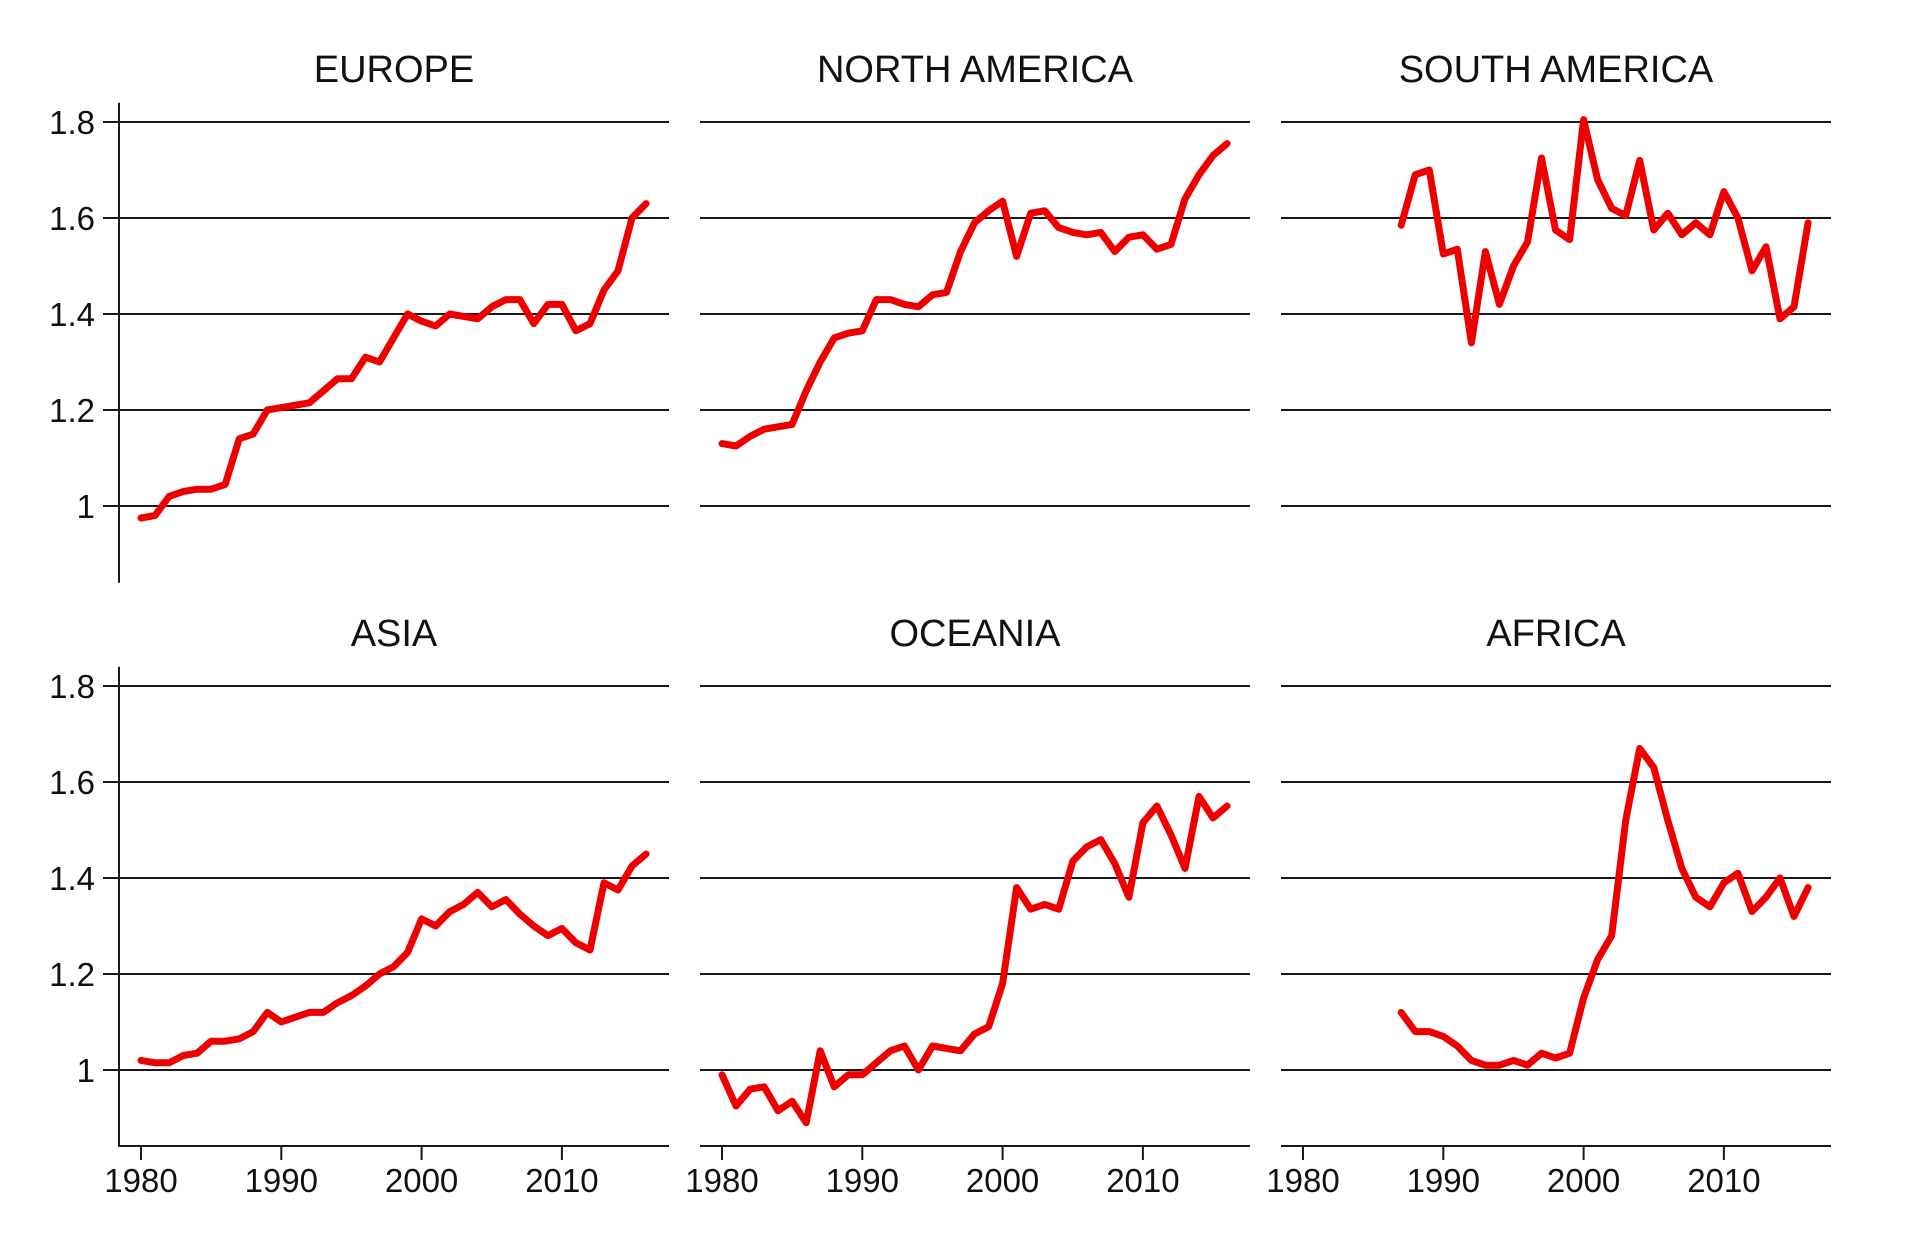 The width and height of the screenshot is (1920, 1243). What do you see at coordinates (975, 70) in the screenshot?
I see `panel-title: NORTH AMERICA` at bounding box center [975, 70].